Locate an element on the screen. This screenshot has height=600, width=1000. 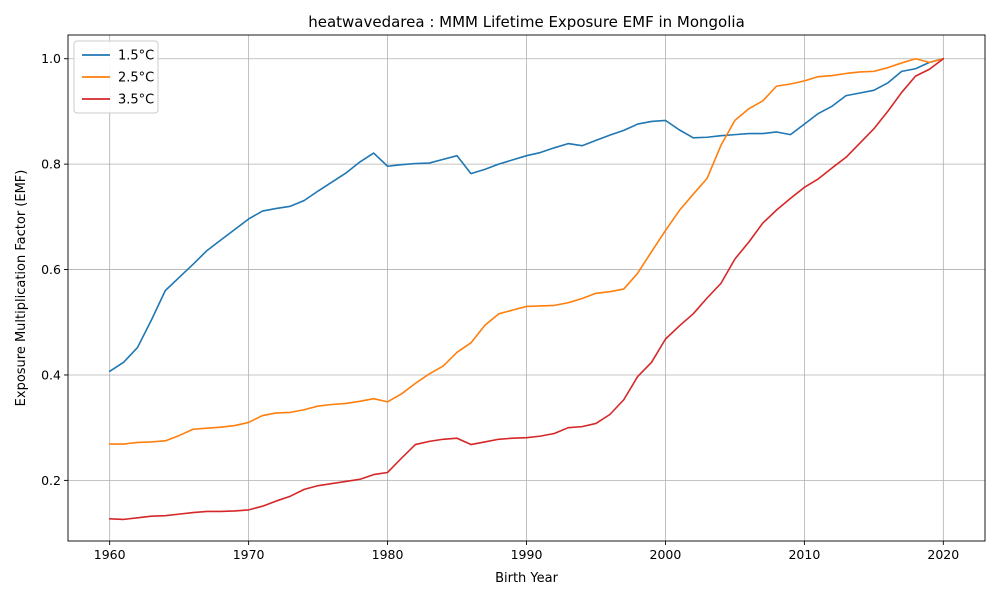
legend-entry-label: 1.5°C is located at coordinates (136, 56).